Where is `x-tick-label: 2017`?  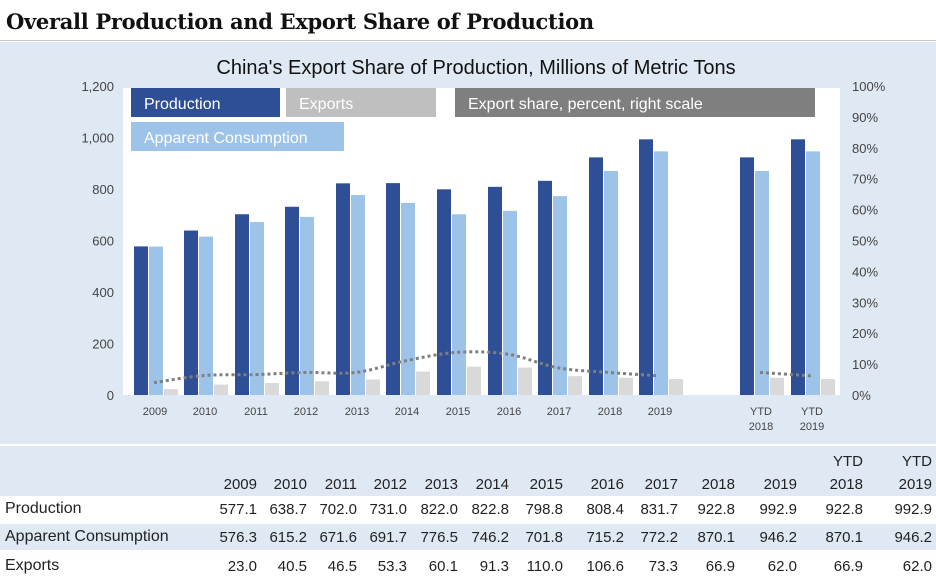 x-tick-label: 2017 is located at coordinates (559, 412).